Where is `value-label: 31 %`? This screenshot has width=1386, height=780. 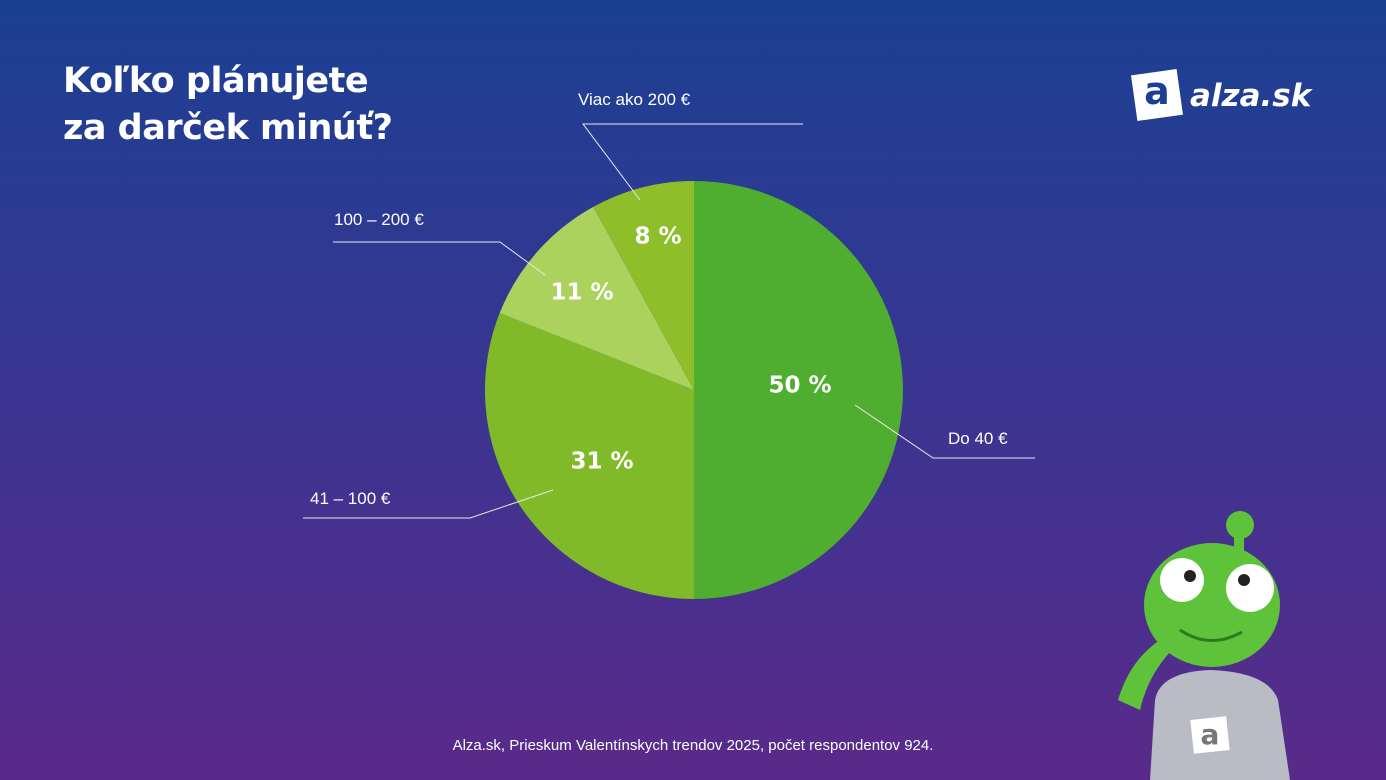
value-label: 31 % is located at coordinates (601, 462).